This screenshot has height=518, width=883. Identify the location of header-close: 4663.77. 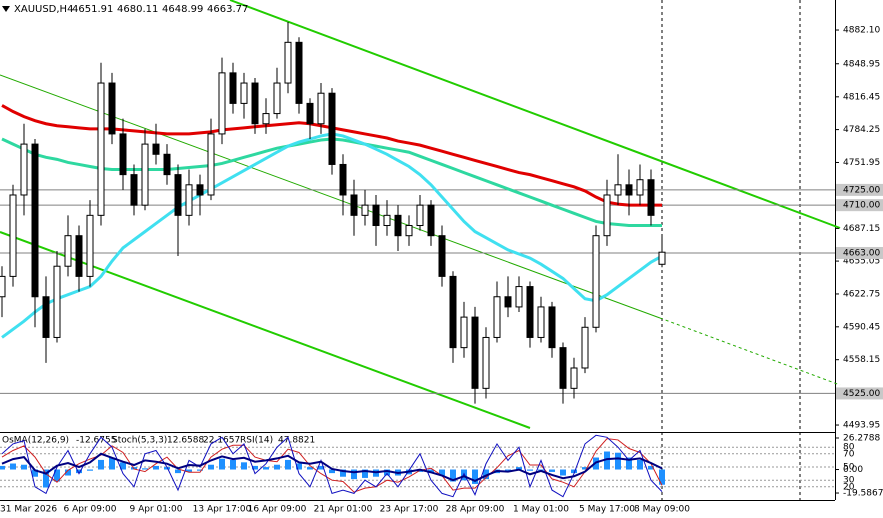
(227, 9).